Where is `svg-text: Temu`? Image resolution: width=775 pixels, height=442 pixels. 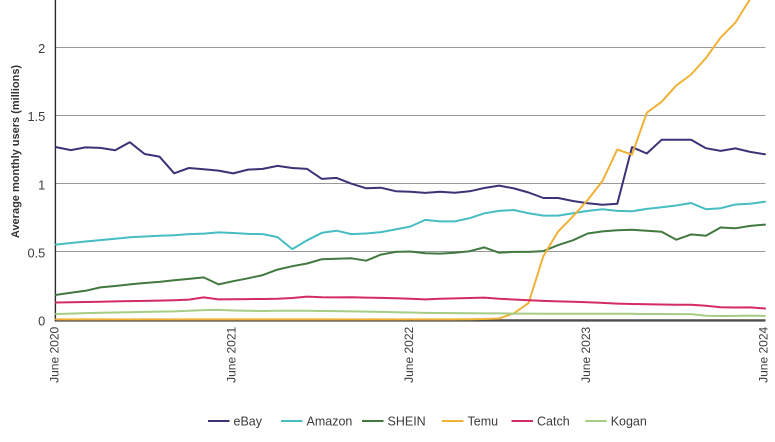
svg-text: Temu is located at coordinates (483, 422).